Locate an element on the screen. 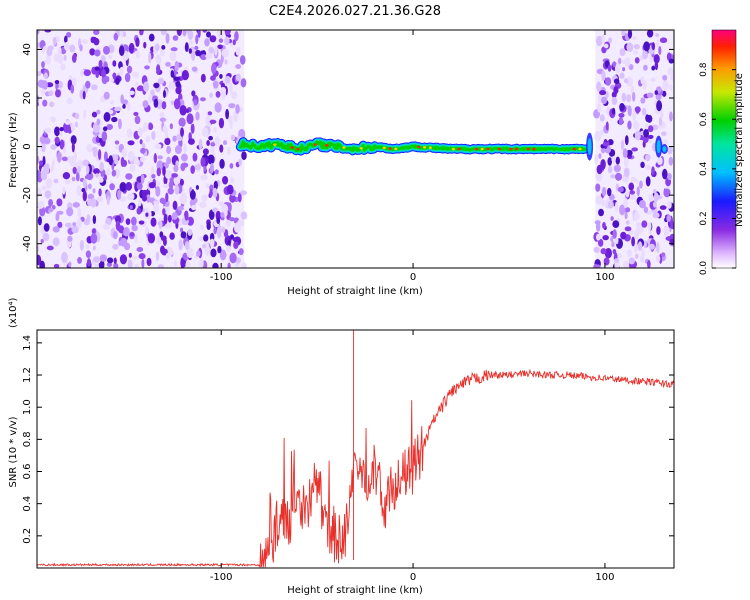  spectrogram-y-tick-label: 20 is located at coordinates (27, 98).